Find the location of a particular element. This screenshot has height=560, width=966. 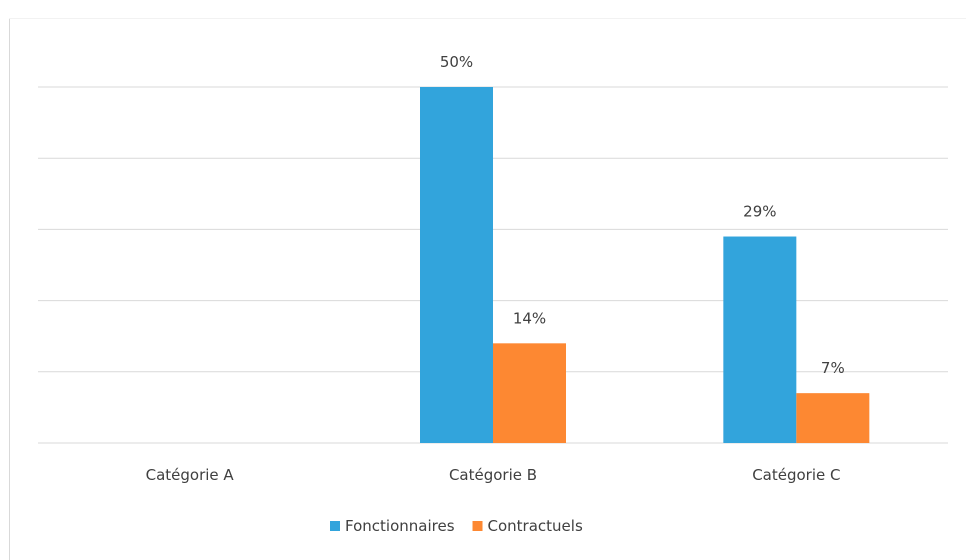

data-label: 50% is located at coordinates (456, 62).